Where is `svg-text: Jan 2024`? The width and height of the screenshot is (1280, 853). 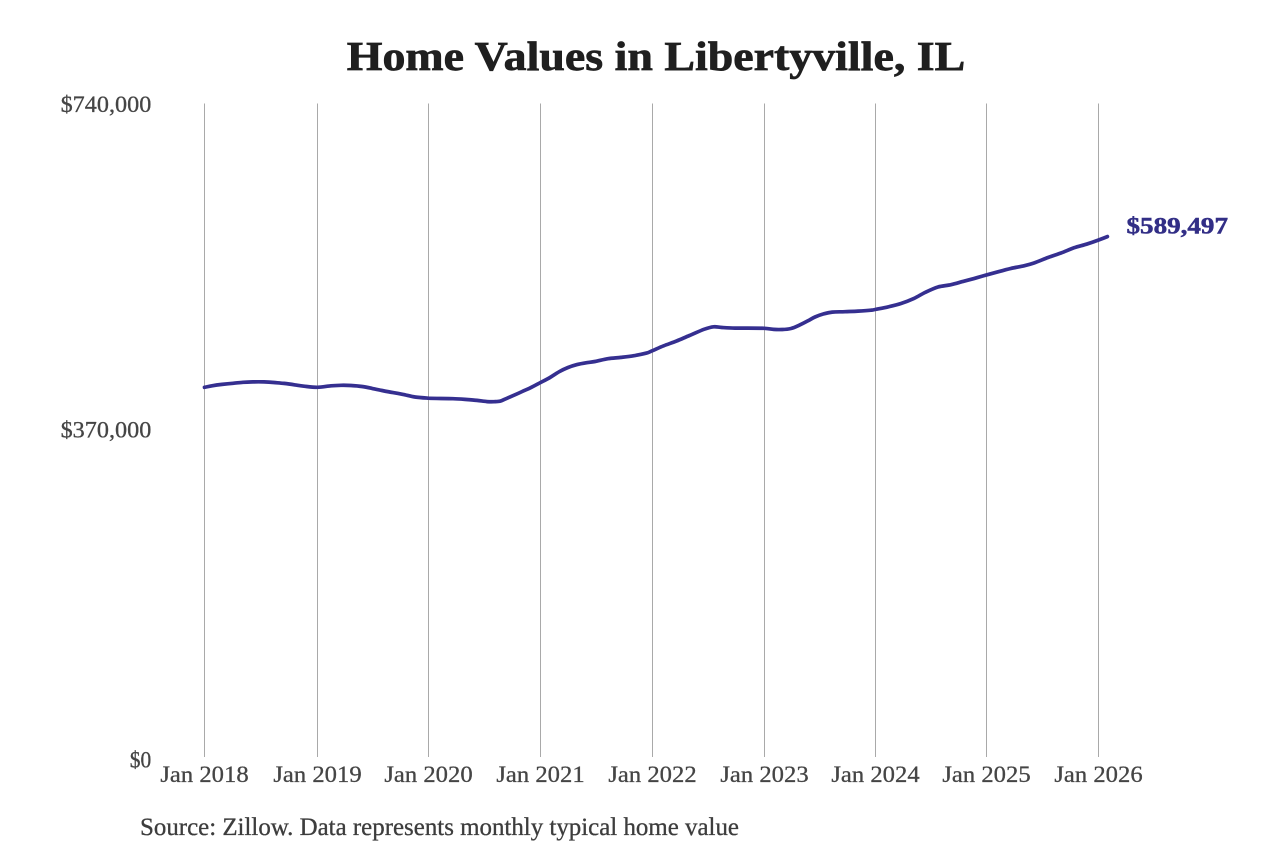
svg-text: Jan 2024 is located at coordinates (875, 775).